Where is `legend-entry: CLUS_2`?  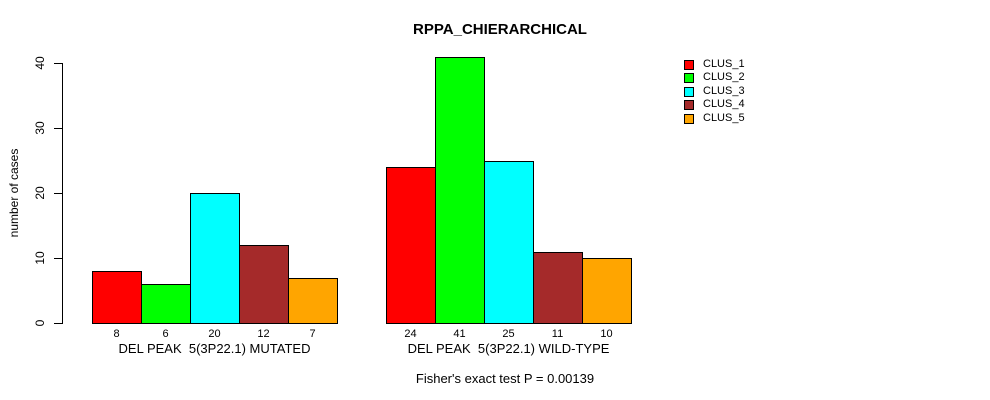
legend-entry: CLUS_2 is located at coordinates (714, 77).